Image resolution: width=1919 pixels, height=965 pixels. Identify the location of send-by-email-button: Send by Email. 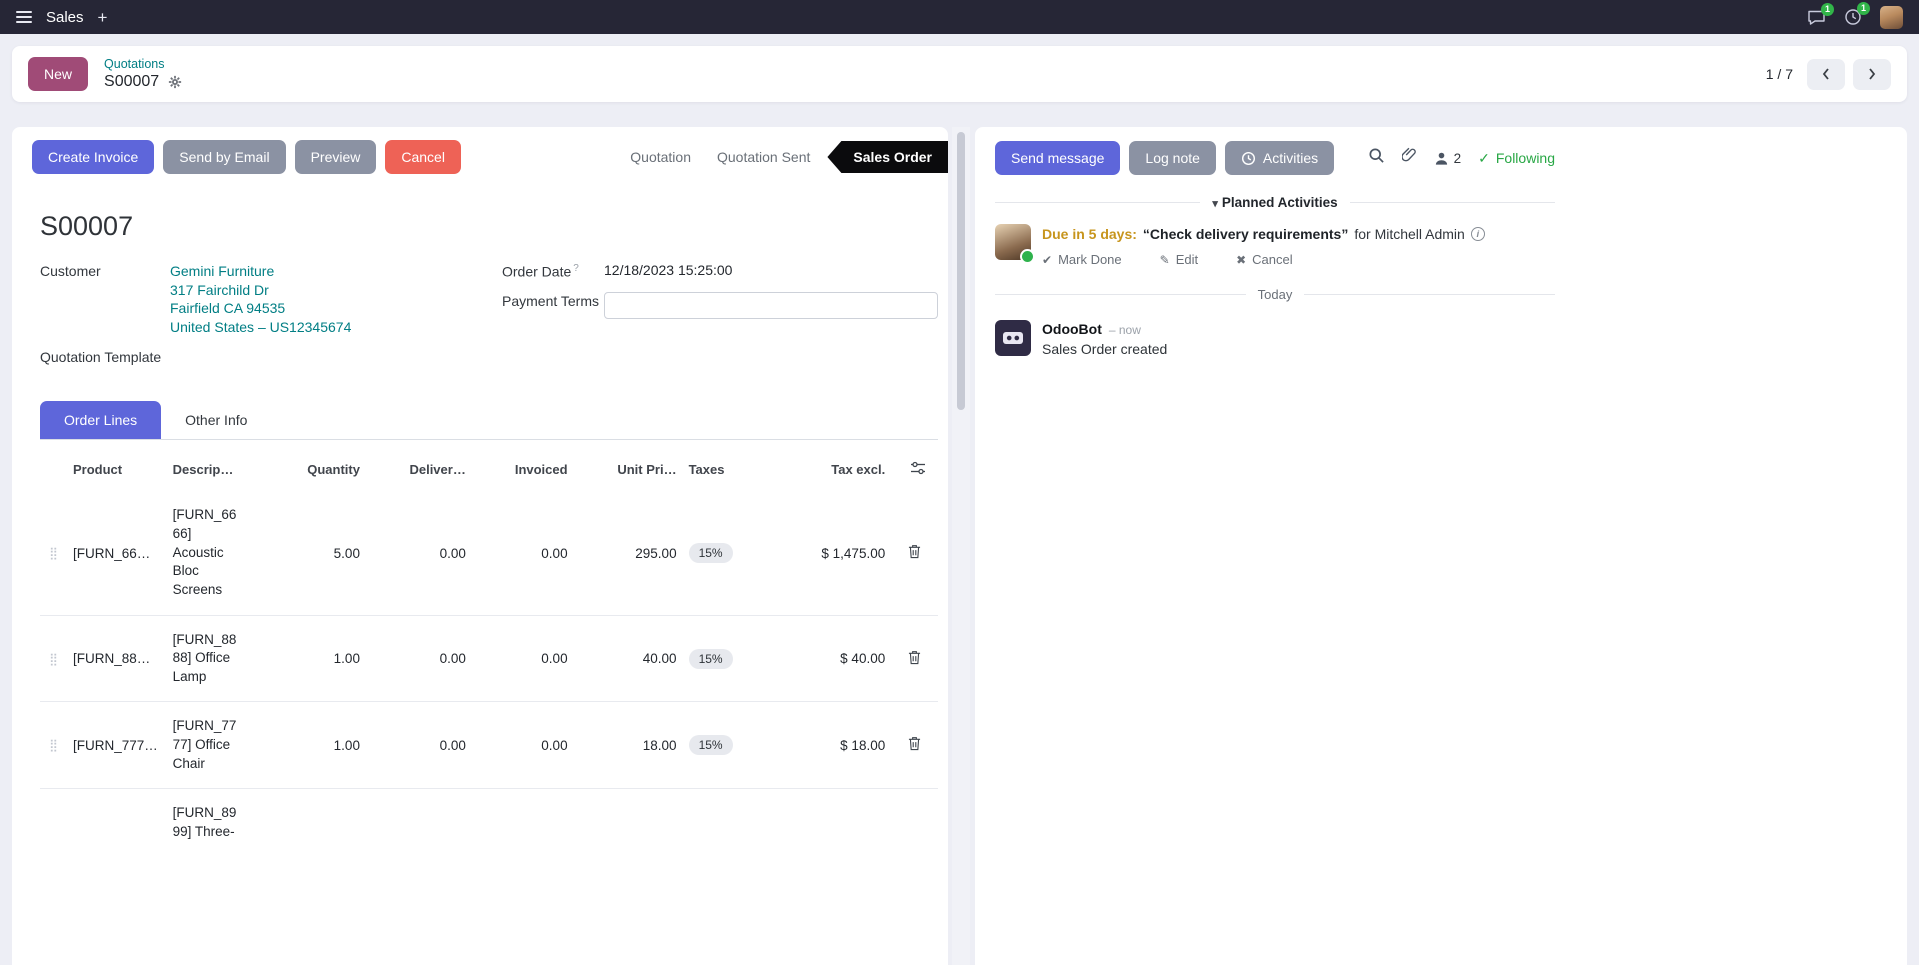
(224, 157).